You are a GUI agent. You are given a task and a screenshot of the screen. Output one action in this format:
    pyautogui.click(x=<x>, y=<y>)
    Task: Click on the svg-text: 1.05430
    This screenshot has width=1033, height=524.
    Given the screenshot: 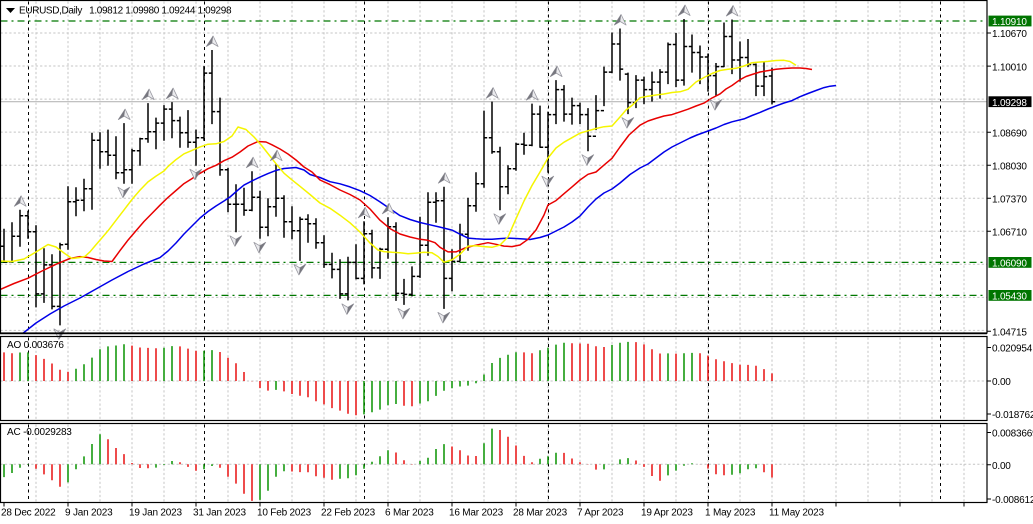 What is the action you would take?
    pyautogui.click(x=1009, y=297)
    